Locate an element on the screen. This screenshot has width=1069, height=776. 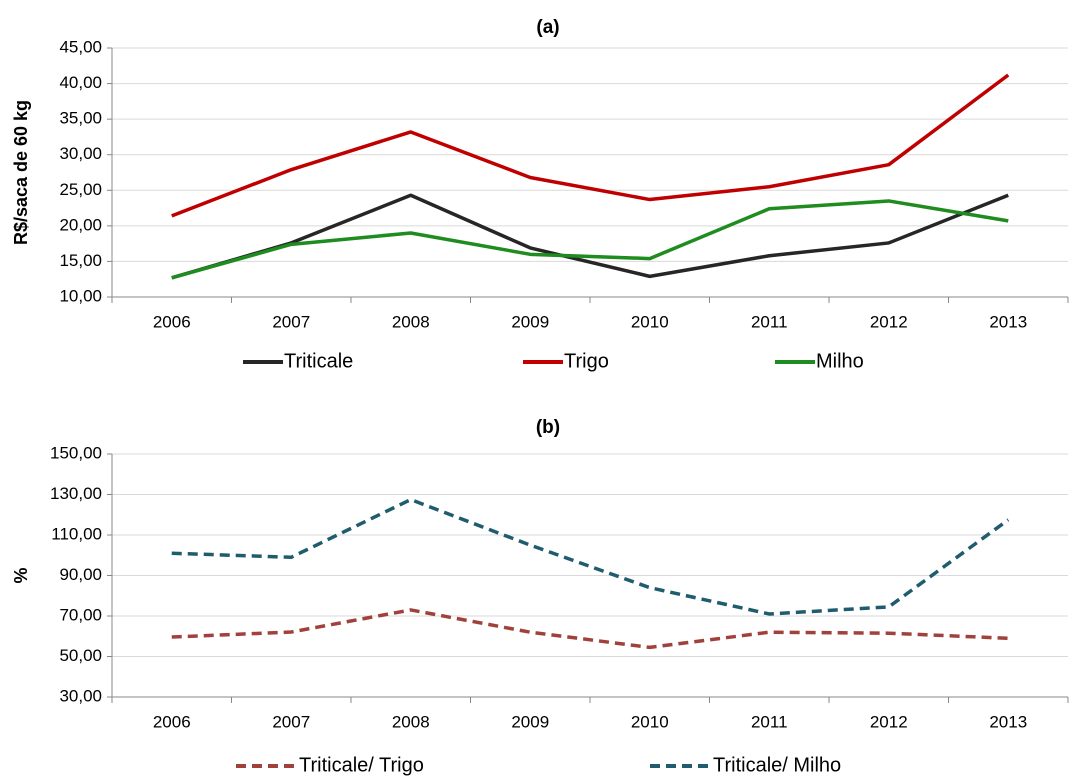
chart-title: (b) is located at coordinates (548, 427).